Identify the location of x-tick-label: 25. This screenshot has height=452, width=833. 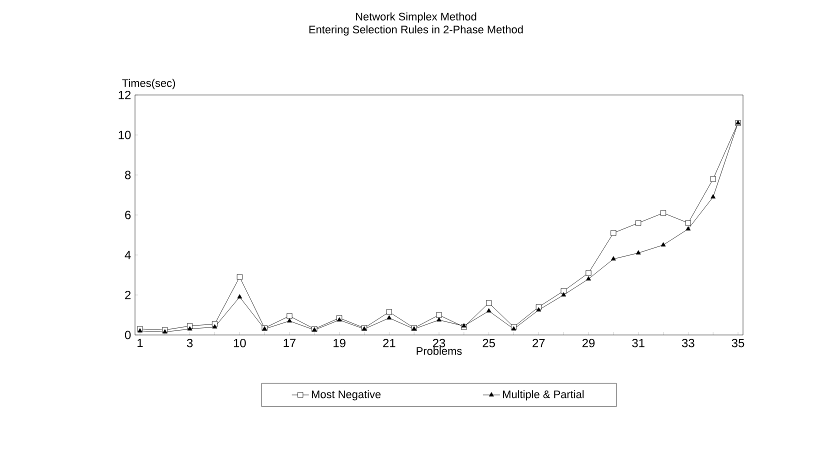
(488, 343).